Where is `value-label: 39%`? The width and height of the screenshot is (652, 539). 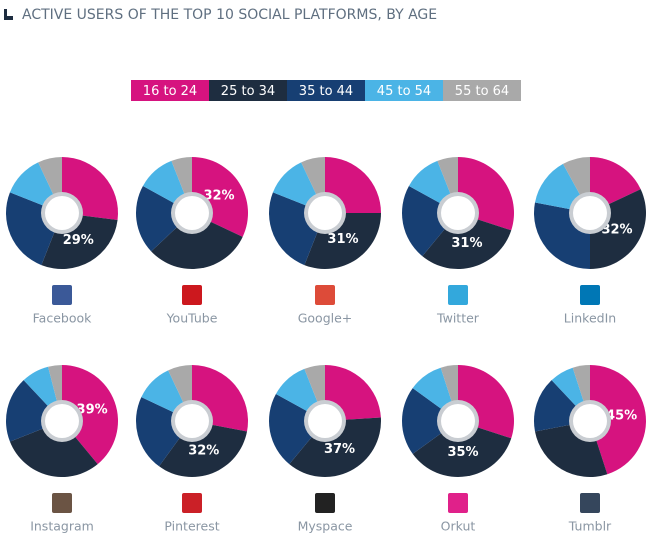 value-label: 39% is located at coordinates (92, 410).